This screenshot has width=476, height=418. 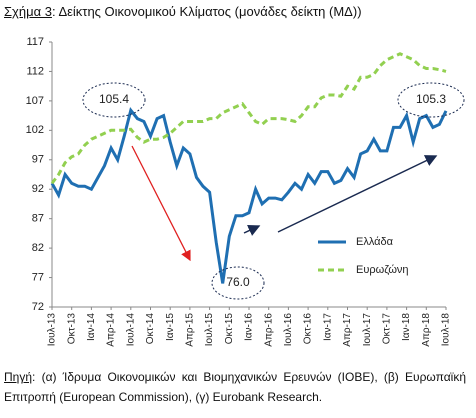 I want to click on annotation: 105.3, so click(x=431, y=99).